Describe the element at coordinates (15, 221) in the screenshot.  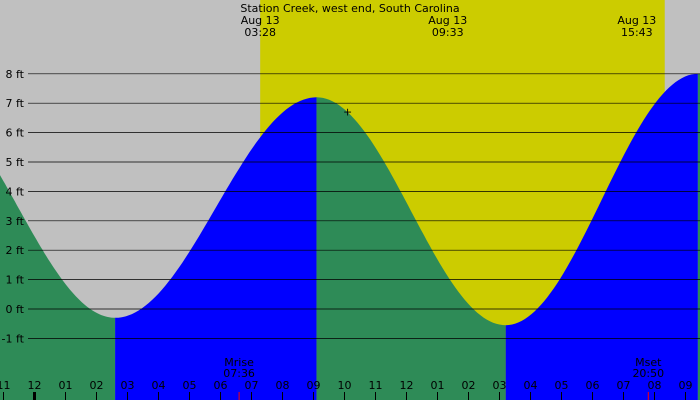
I see `y-tick-label: 3 ft` at that location.